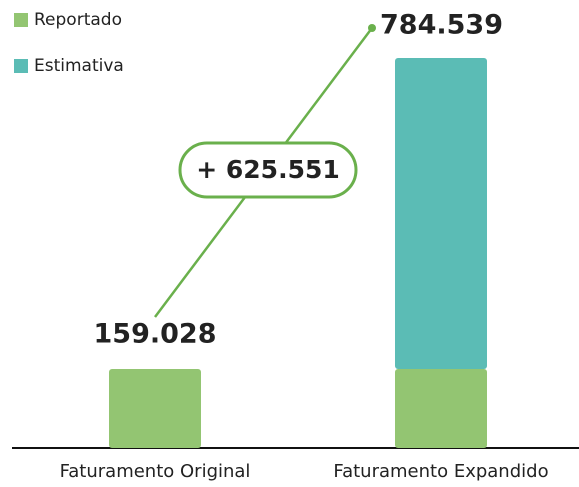  What do you see at coordinates (440, 471) in the screenshot?
I see `x-tick-label: Faturamento Expandido` at bounding box center [440, 471].